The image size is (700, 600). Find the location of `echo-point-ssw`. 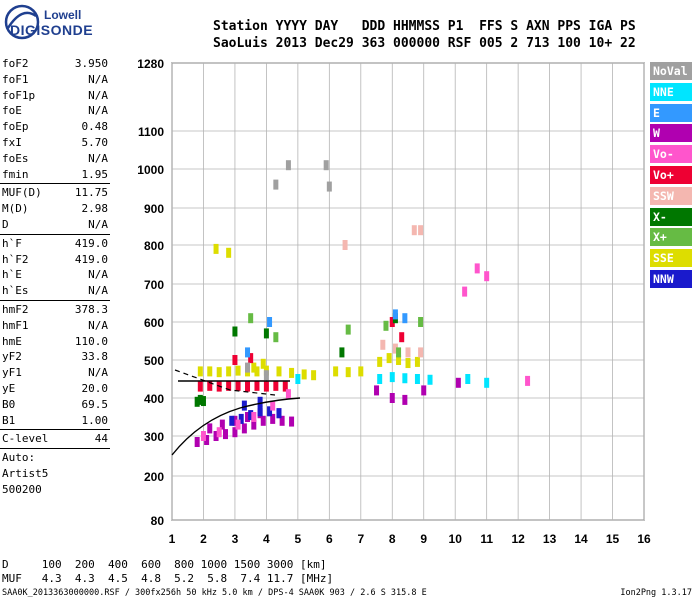

echo-point-ssw is located at coordinates (414, 230).